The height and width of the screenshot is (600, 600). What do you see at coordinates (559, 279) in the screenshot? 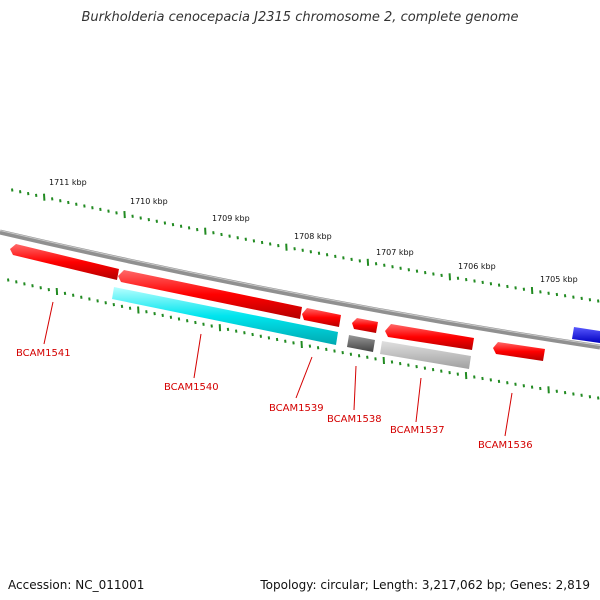
I see `scale-label: 1705 kbp` at bounding box center [559, 279].